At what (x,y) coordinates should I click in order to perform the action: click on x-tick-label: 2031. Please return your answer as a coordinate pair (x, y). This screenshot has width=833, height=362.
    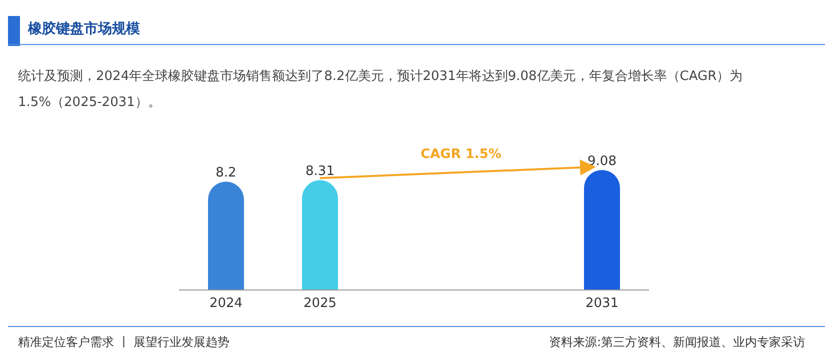
    Looking at the image, I should click on (602, 304).